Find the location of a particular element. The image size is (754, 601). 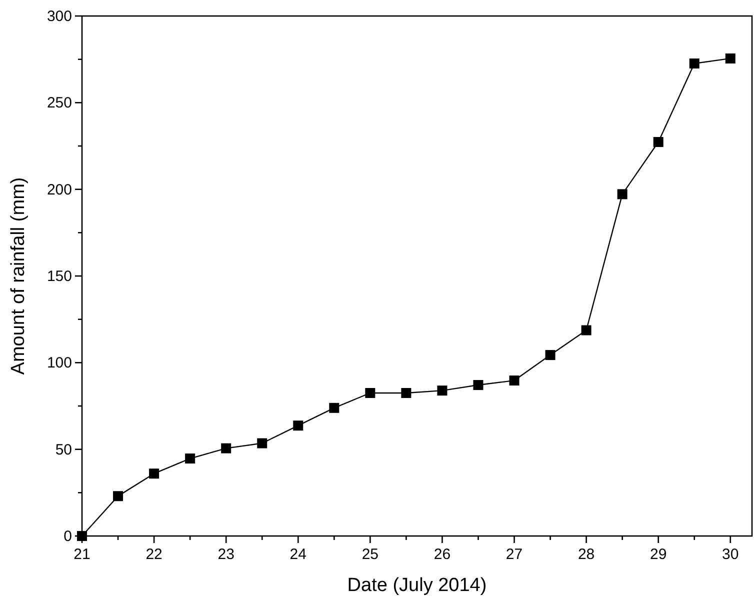

x-tick-label: 28 is located at coordinates (586, 554).